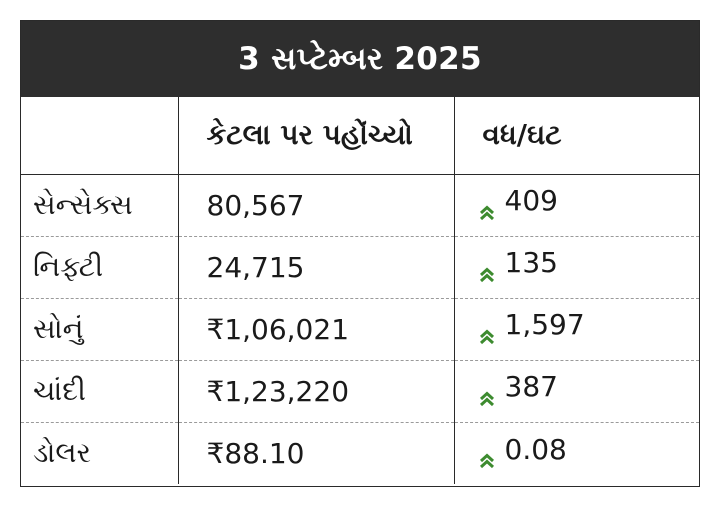 Image resolution: width=720 pixels, height=506 pixels. What do you see at coordinates (315, 391) in the screenshot?
I see `row-value: ₹1,23,220` at bounding box center [315, 391].